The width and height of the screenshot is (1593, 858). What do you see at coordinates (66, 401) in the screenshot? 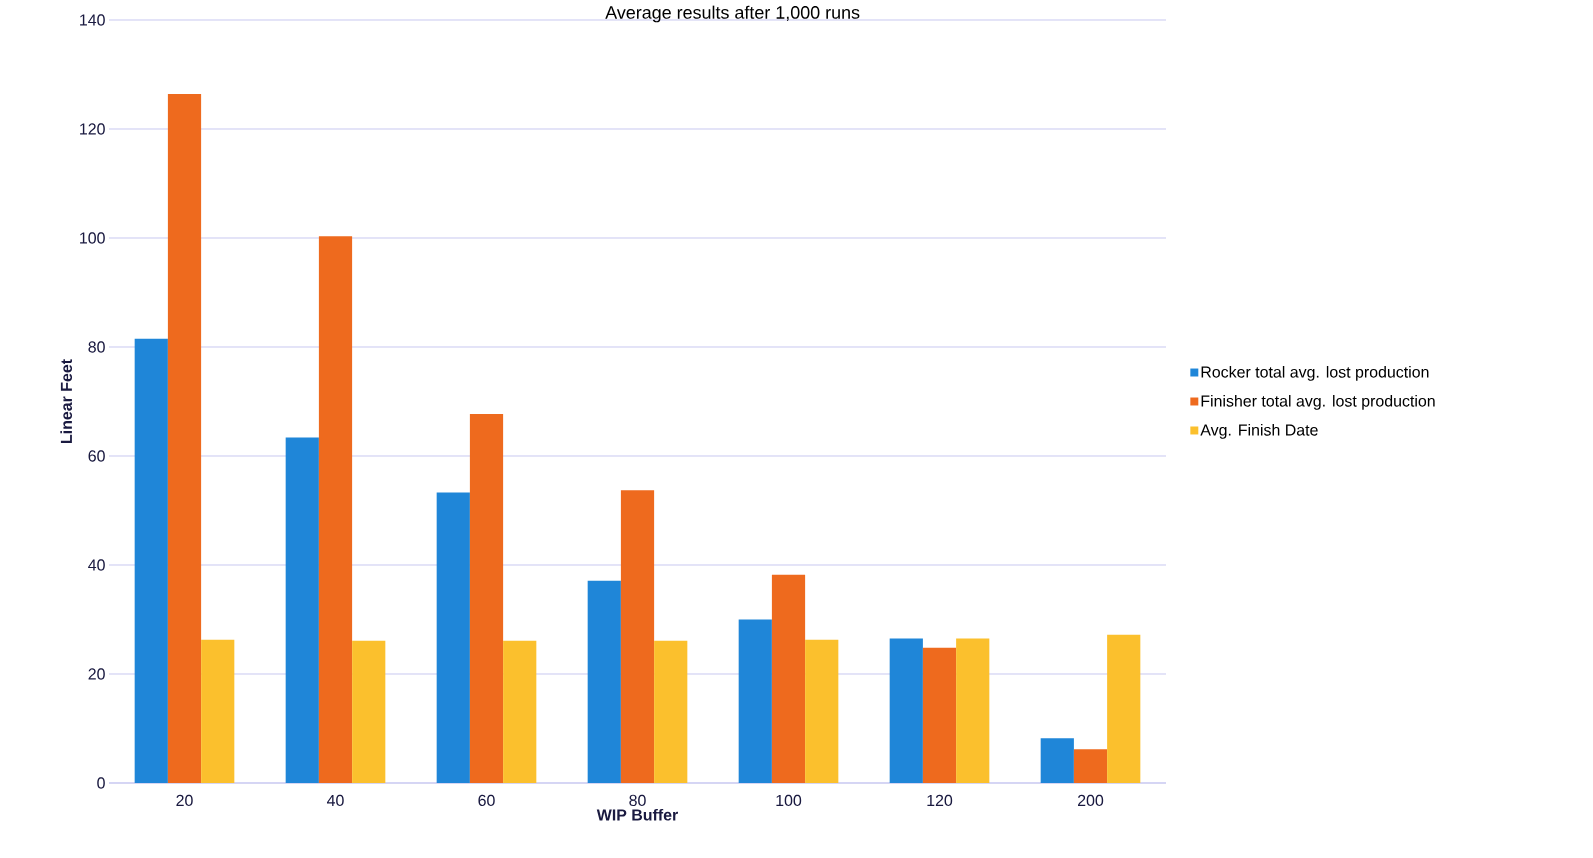
I see `y-axis-title: Linear Feet` at bounding box center [66, 401].